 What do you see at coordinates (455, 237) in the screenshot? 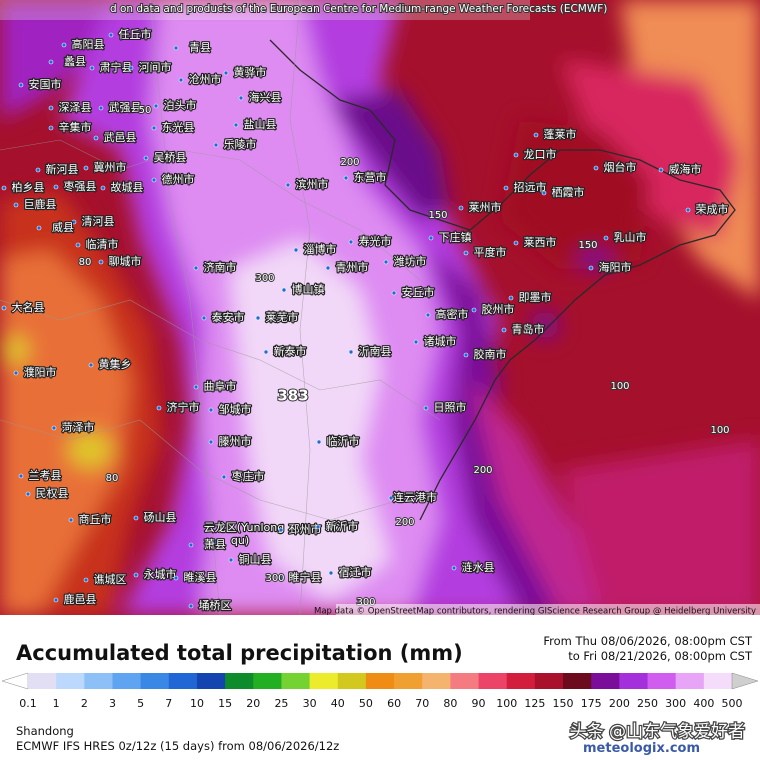
I see `city-label: 下庄镇` at bounding box center [455, 237].